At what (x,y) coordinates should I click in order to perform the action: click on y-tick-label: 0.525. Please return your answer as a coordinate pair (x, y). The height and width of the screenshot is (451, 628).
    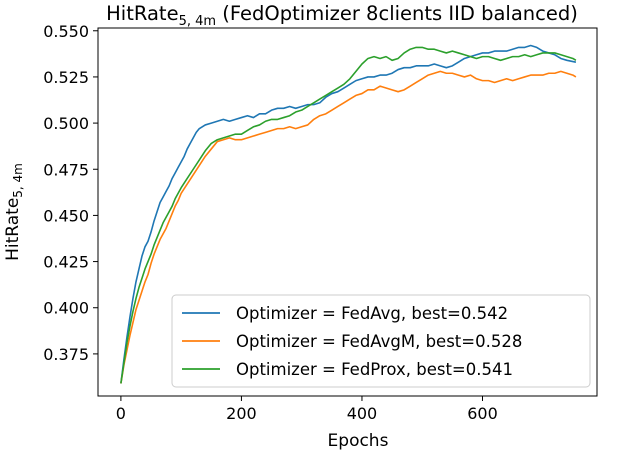
    Looking at the image, I should click on (66, 77).